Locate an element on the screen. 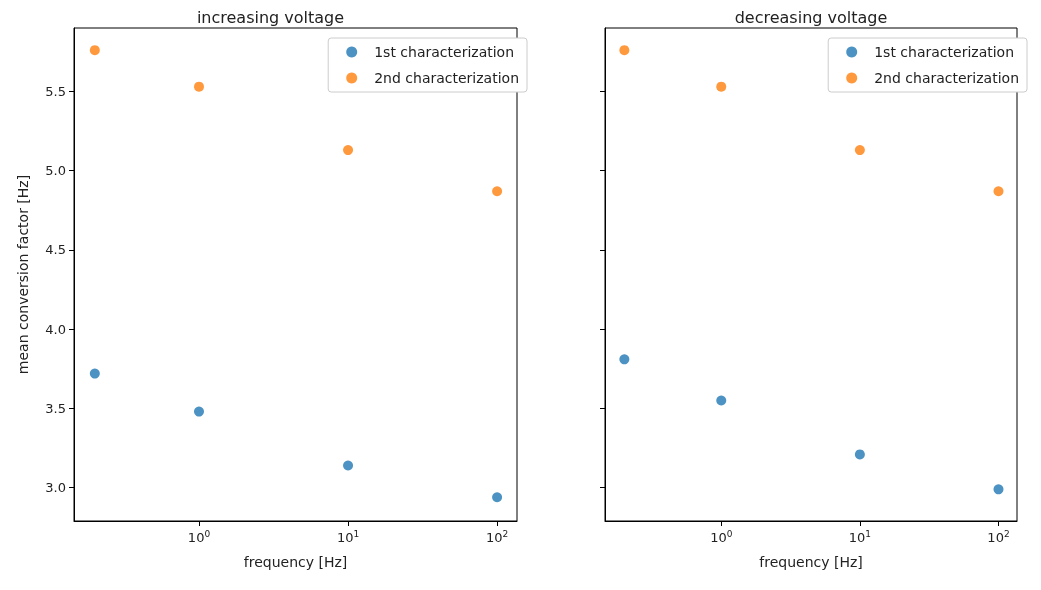  chart-title: increasing voltage is located at coordinates (270, 17).